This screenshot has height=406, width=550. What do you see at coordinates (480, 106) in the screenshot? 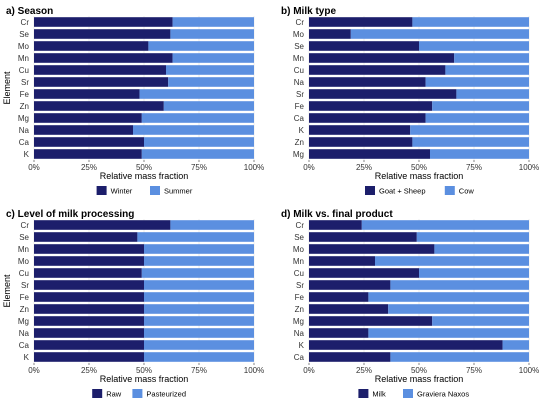
I see `bar-cow-fe` at bounding box center [480, 106].